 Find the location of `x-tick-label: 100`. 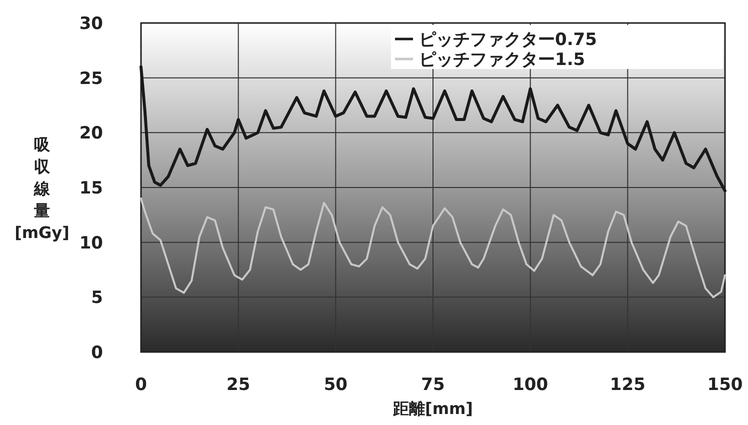

x-tick-label: 100 is located at coordinates (530, 385).